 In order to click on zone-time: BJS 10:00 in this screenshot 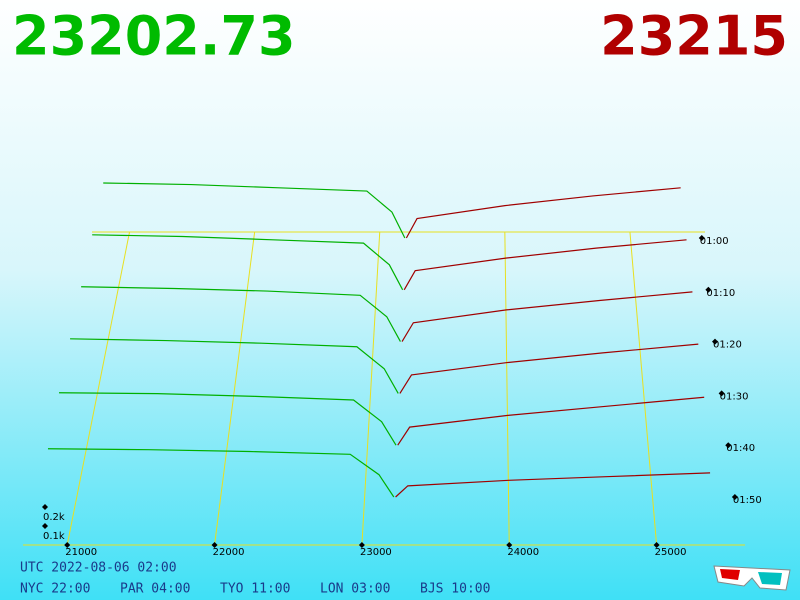, I will do `click(455, 589)`.